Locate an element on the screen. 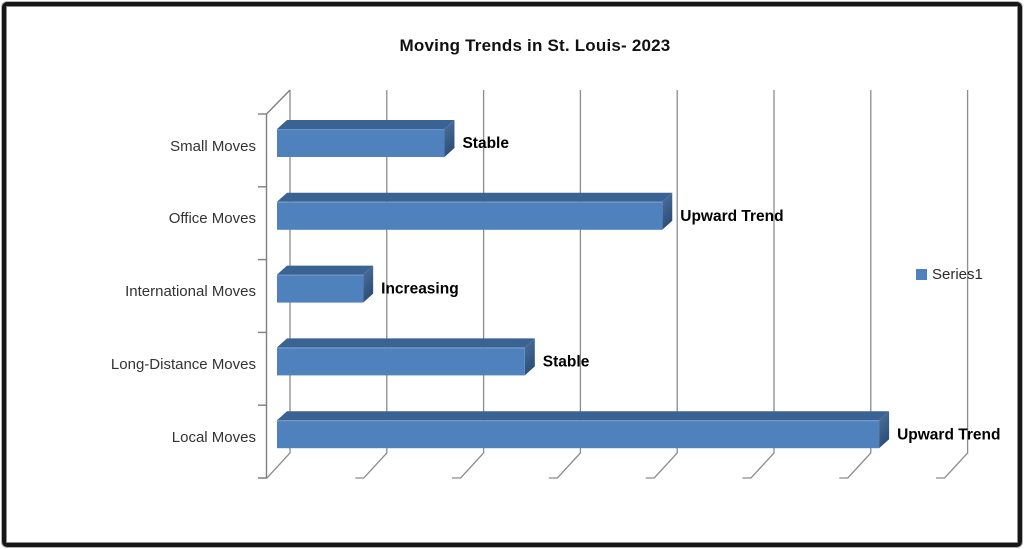  bar-label-local-moves: Upward Trend is located at coordinates (948, 434).